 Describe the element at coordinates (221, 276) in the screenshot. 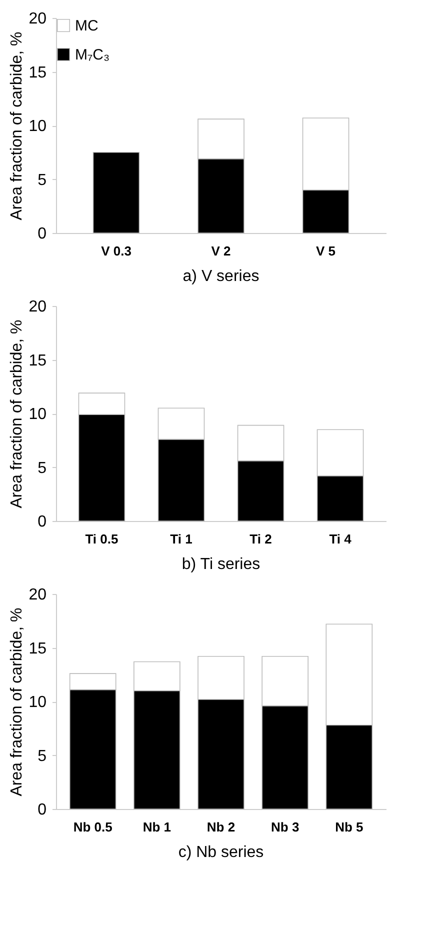

I see `text: a) V series` at that location.